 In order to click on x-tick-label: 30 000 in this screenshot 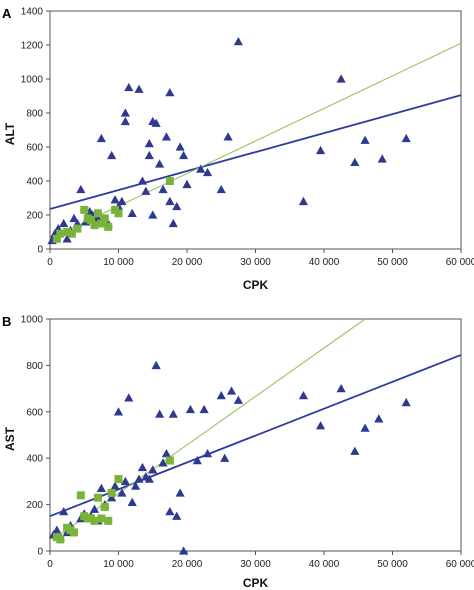, I will do `click(255, 262)`.